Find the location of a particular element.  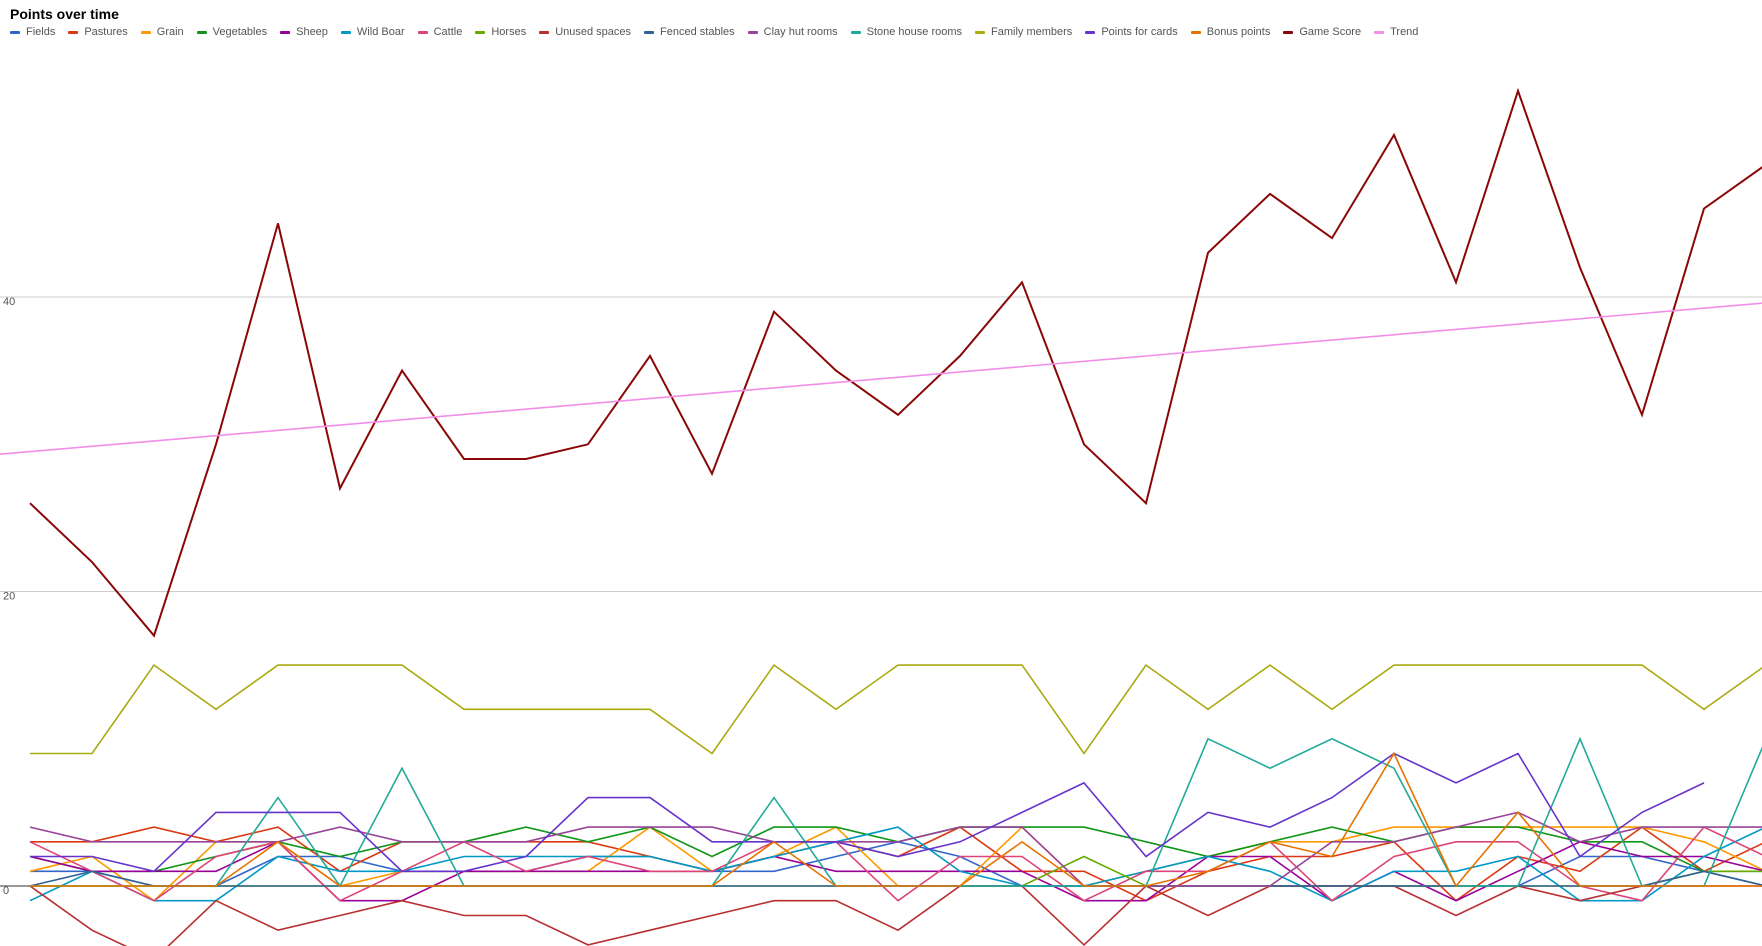

legend-label: Cattle is located at coordinates (448, 32).